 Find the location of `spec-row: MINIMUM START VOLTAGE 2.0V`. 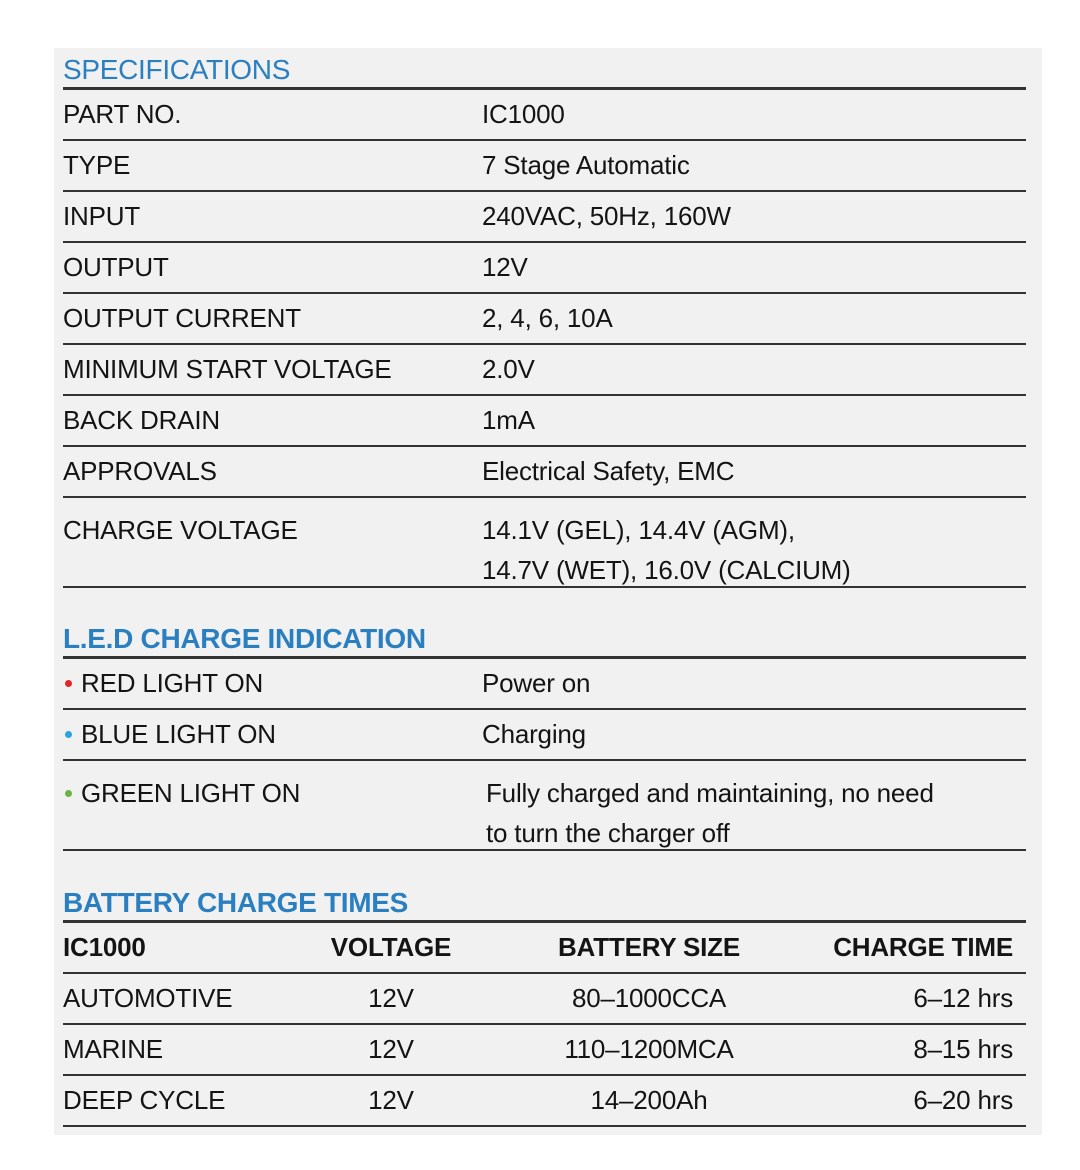

spec-row: MINIMUM START VOLTAGE 2.0V is located at coordinates (544, 370).